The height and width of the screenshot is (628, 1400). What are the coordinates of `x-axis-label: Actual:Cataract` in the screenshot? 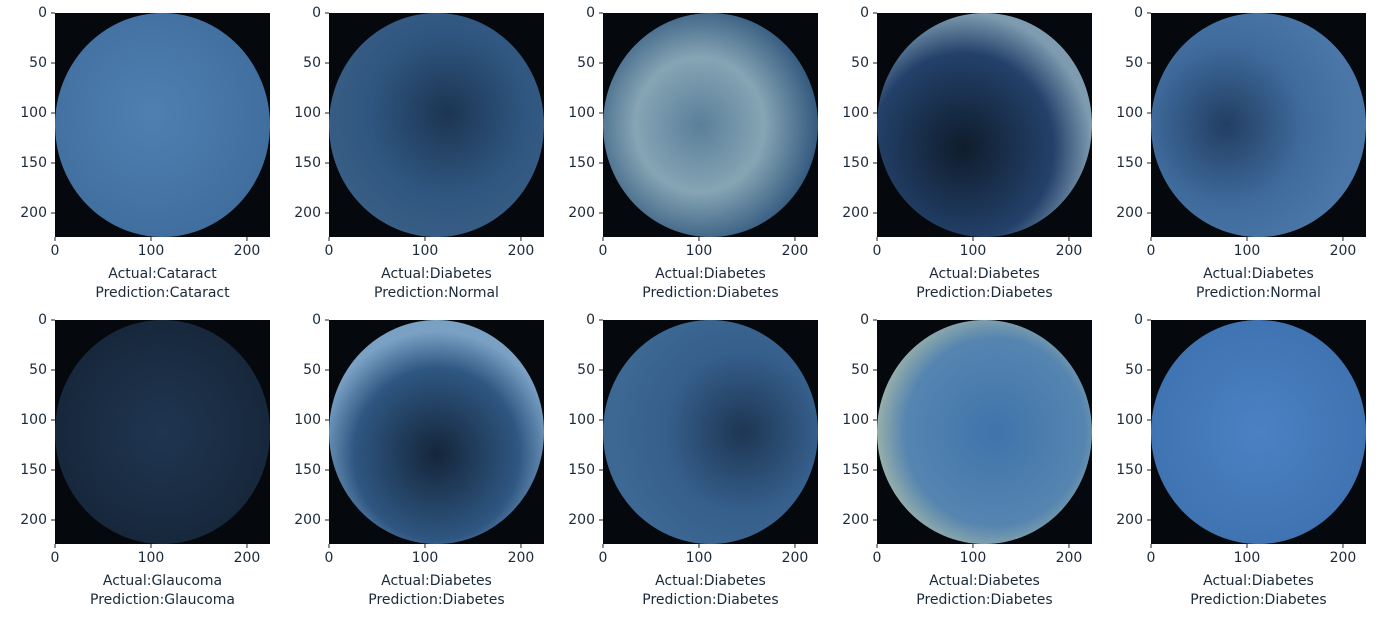 It's located at (162, 274).